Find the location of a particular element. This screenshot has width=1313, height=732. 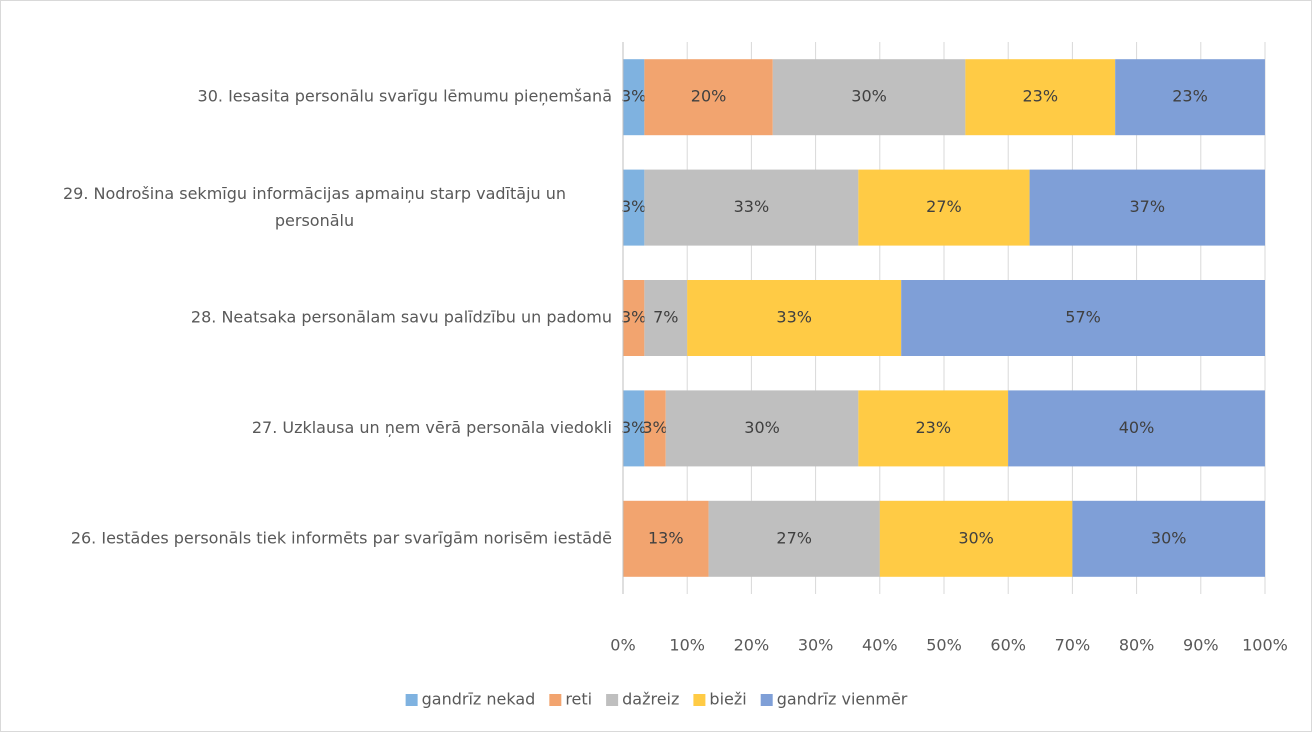

data-label: 13% is located at coordinates (666, 537).